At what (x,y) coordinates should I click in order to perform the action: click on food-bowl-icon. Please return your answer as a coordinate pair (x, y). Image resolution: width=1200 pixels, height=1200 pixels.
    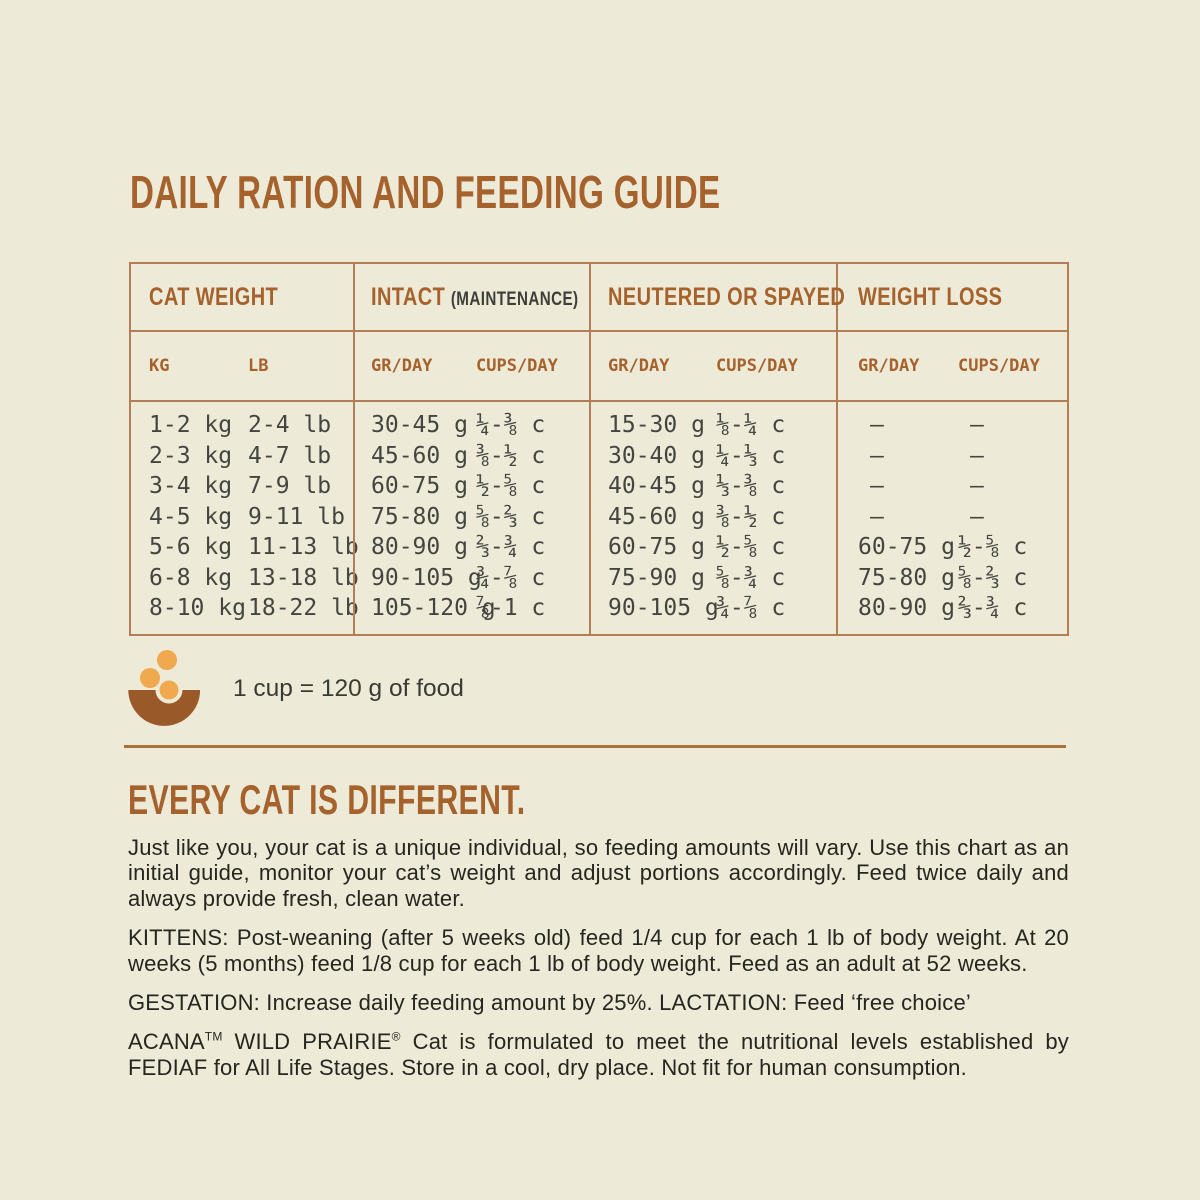
    Looking at the image, I should click on (164, 688).